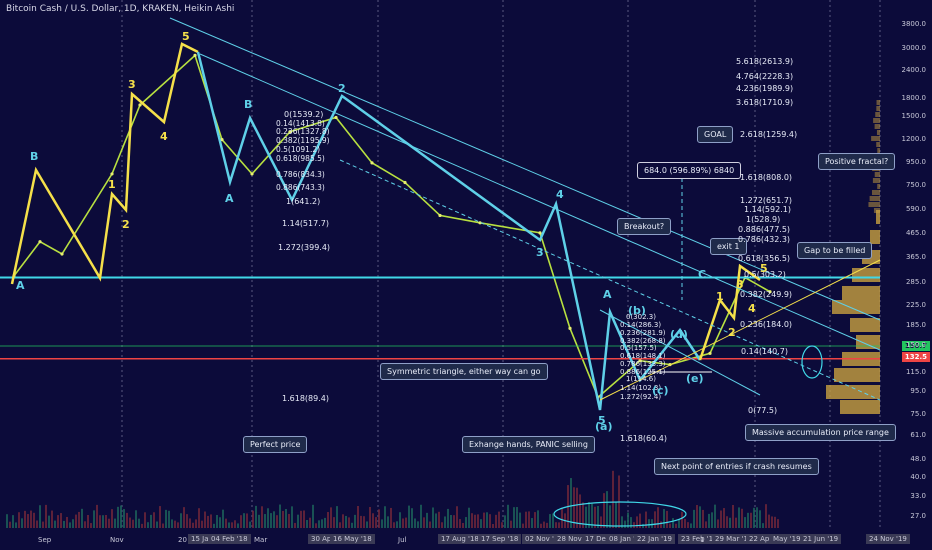  What do you see at coordinates (763, 410) in the screenshot?
I see `fib-level: 0(77.5)` at bounding box center [763, 410].